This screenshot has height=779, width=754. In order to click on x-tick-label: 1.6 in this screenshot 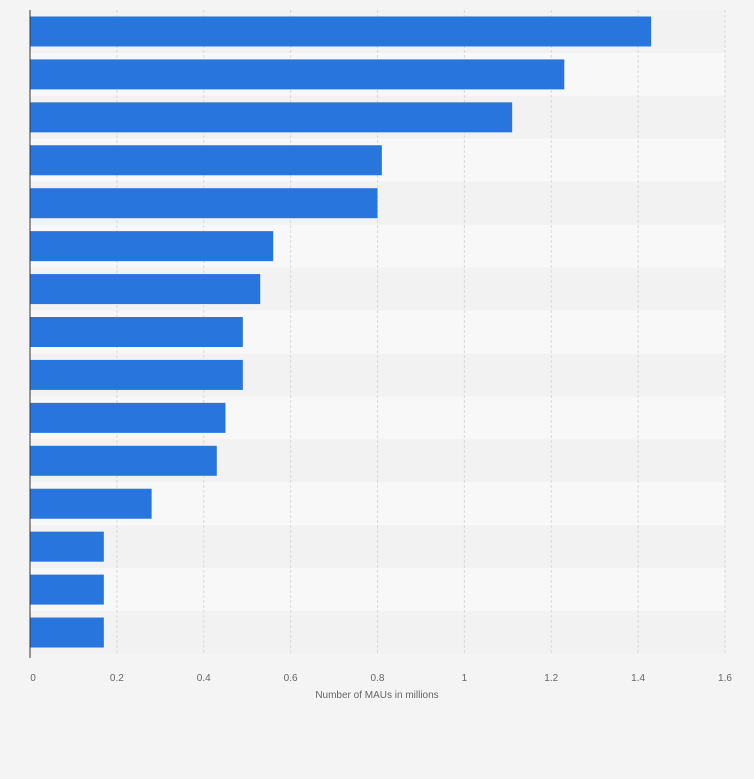, I will do `click(725, 678)`.